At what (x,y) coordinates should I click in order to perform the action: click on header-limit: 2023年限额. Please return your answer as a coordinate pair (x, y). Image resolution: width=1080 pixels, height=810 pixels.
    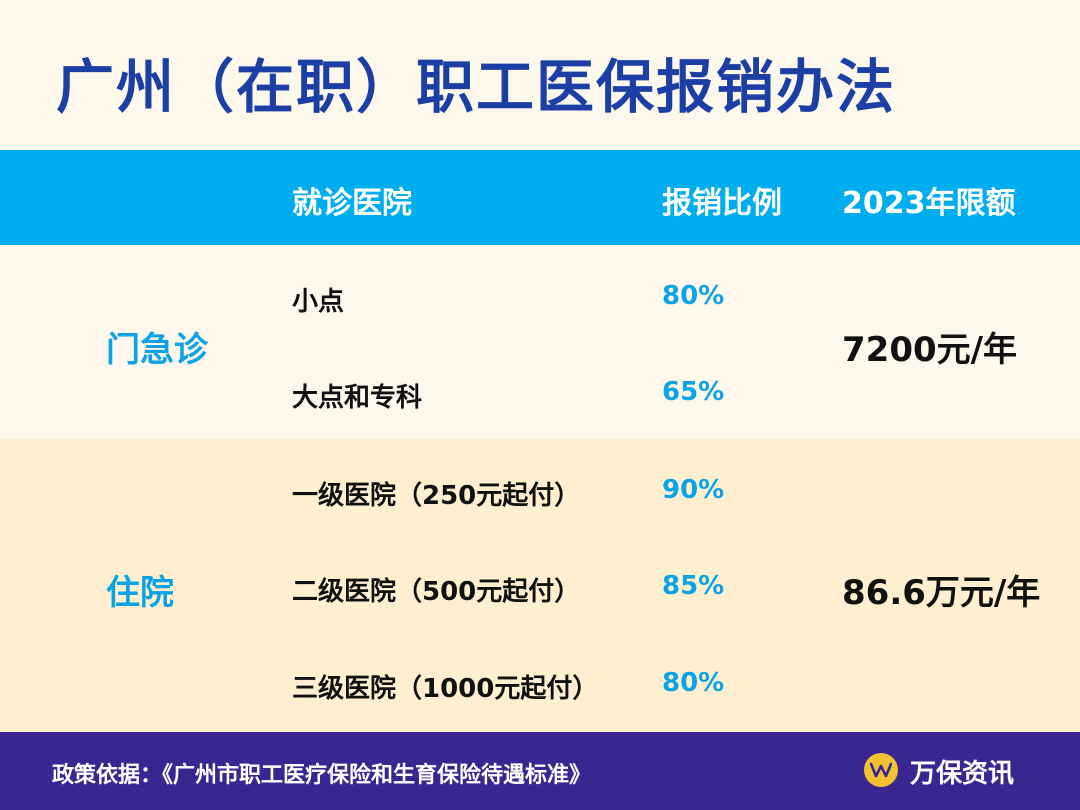
    Looking at the image, I should click on (929, 203).